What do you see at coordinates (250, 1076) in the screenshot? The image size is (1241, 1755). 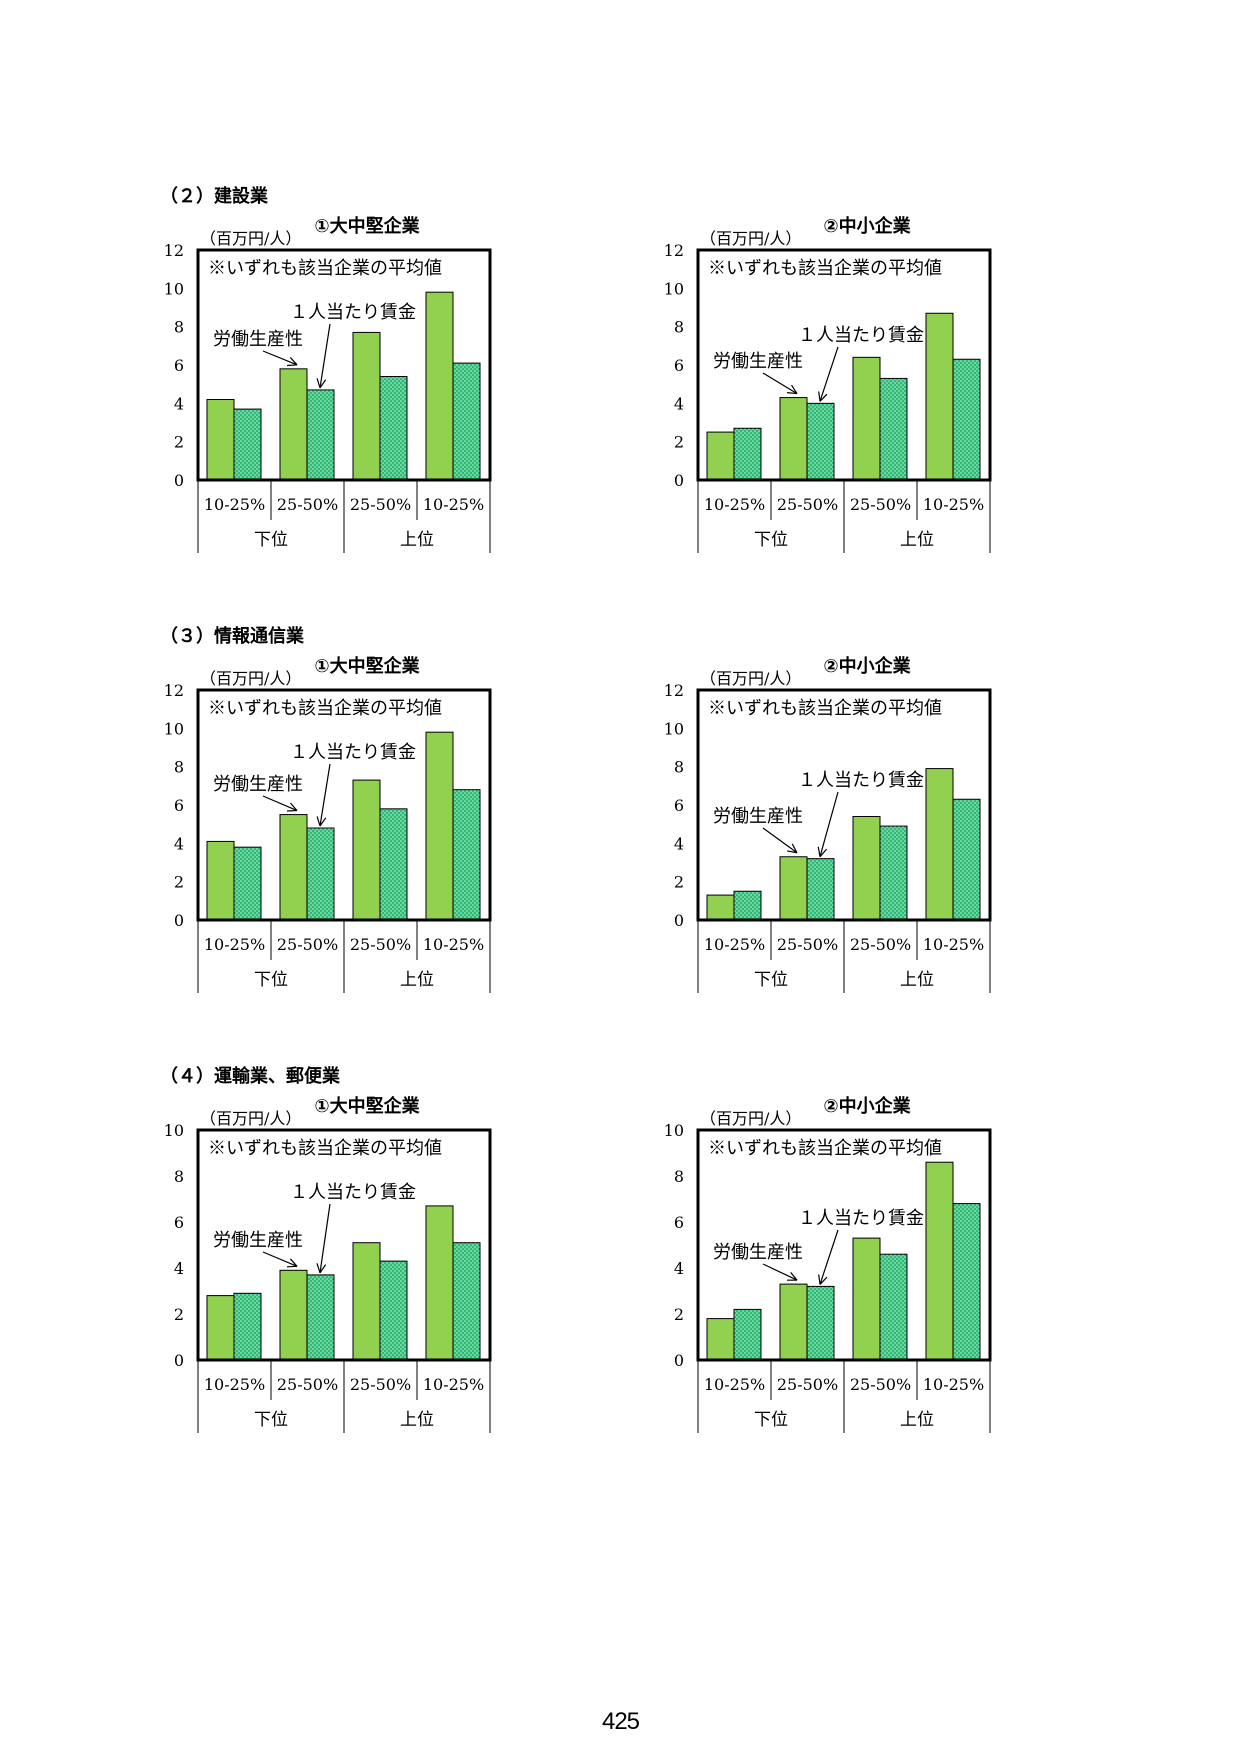 I see `section-title-transport: （４）運輸業、郵便業` at bounding box center [250, 1076].